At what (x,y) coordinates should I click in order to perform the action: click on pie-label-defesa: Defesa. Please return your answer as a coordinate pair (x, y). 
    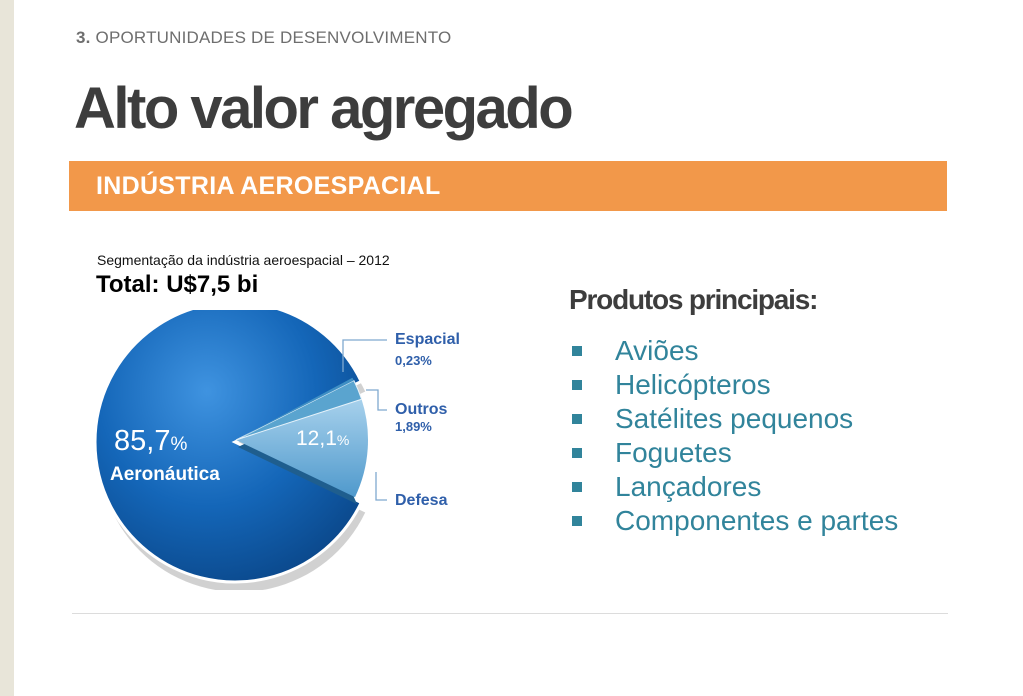
    Looking at the image, I should click on (421, 500).